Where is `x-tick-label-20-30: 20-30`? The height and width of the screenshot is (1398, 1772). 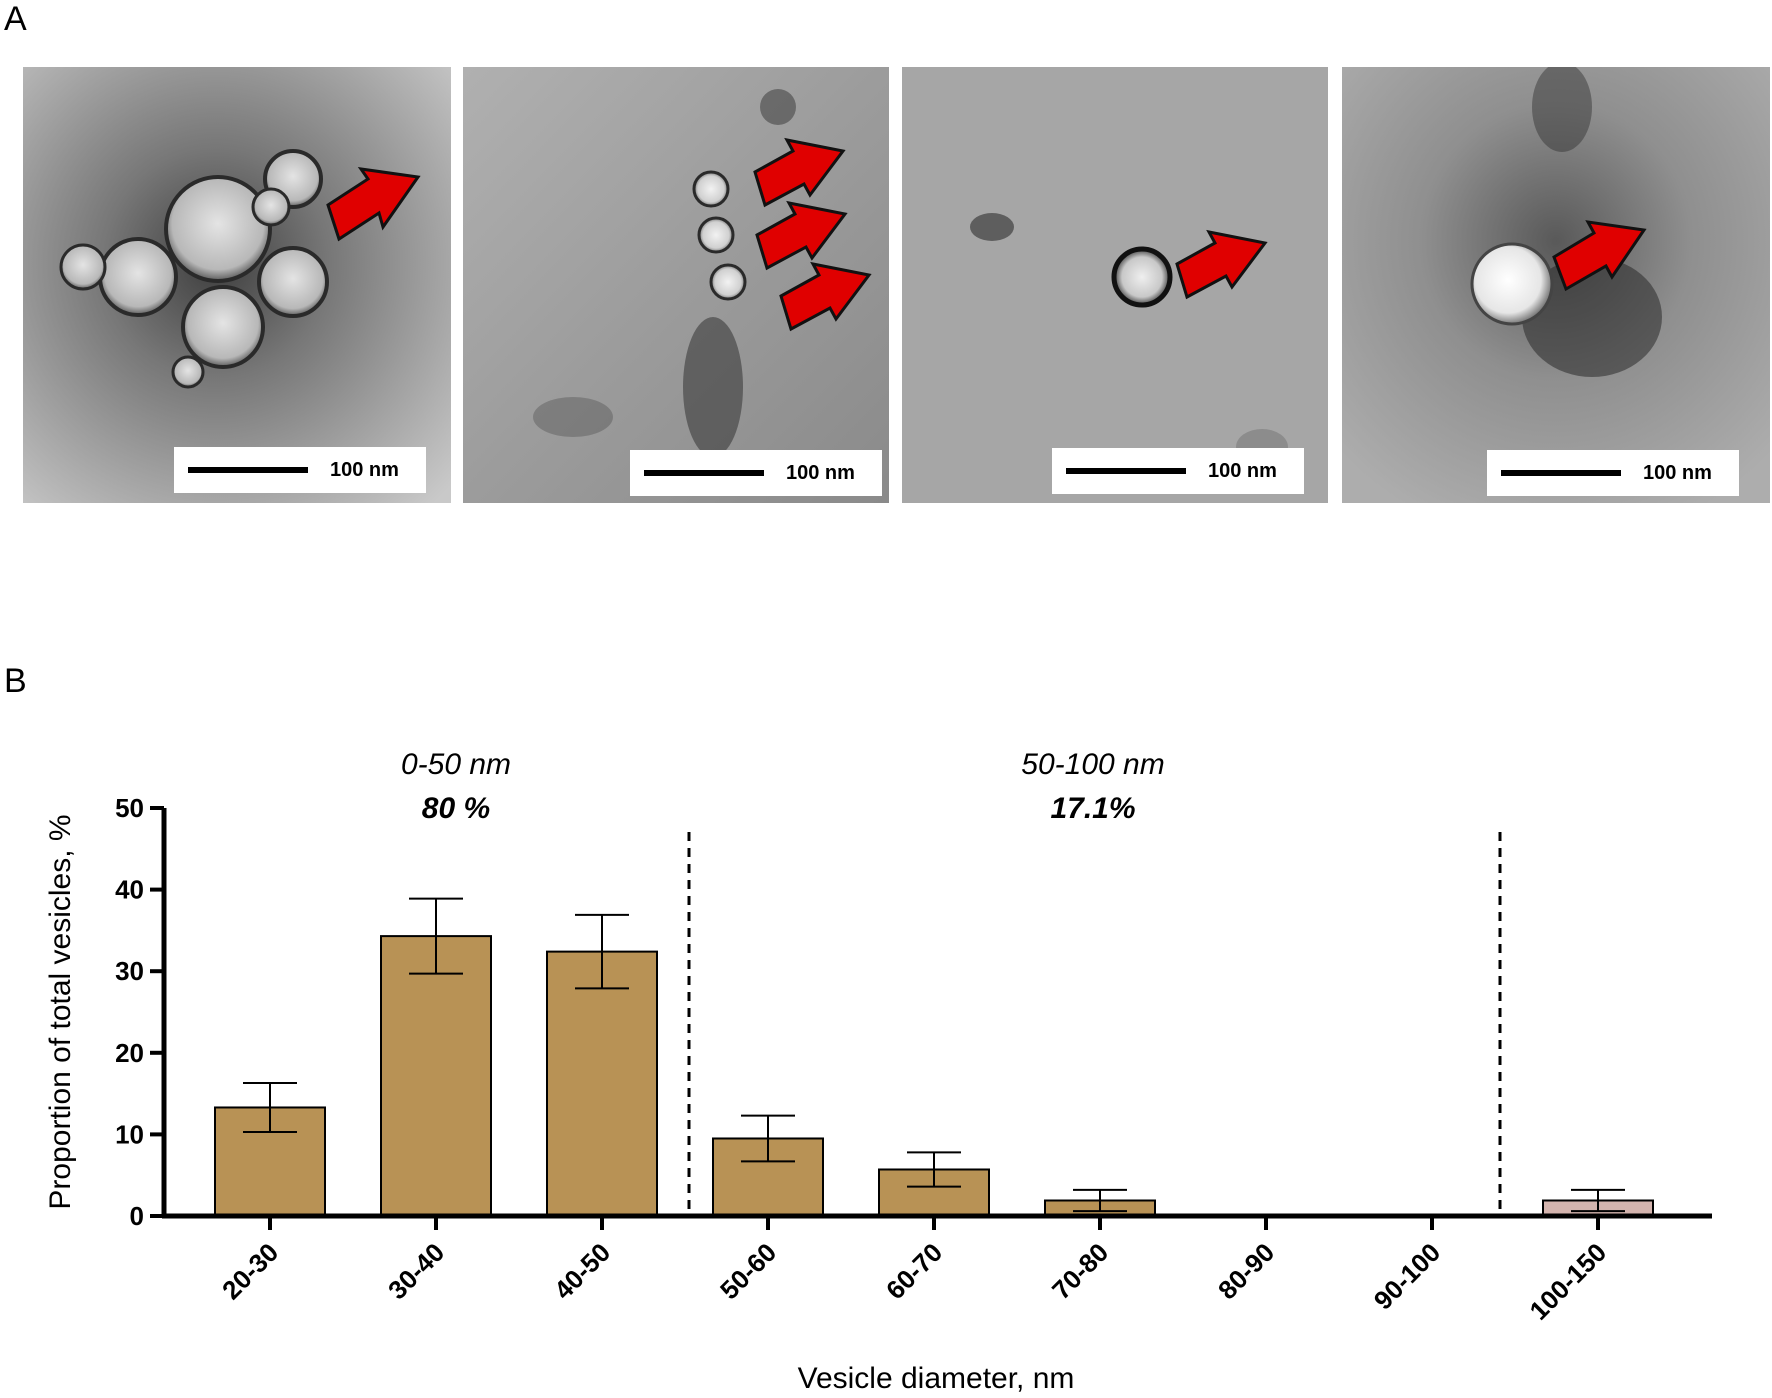
x-tick-label-20-30: 20-30 is located at coordinates (250, 1271).